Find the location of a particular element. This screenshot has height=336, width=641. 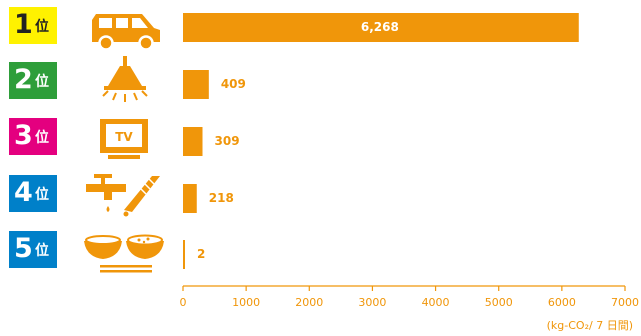

rank-badge-5: 5 位 is located at coordinates (33, 249).